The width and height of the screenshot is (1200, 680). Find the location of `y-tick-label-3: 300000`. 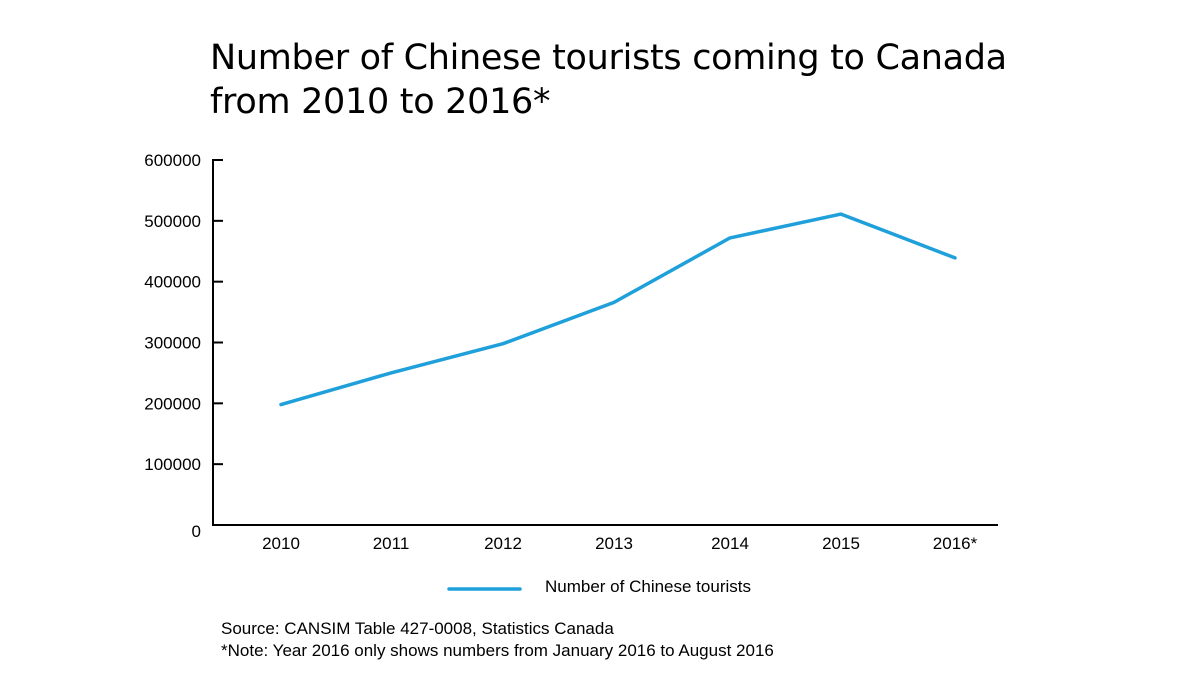

y-tick-label-3: 300000 is located at coordinates (172, 343).